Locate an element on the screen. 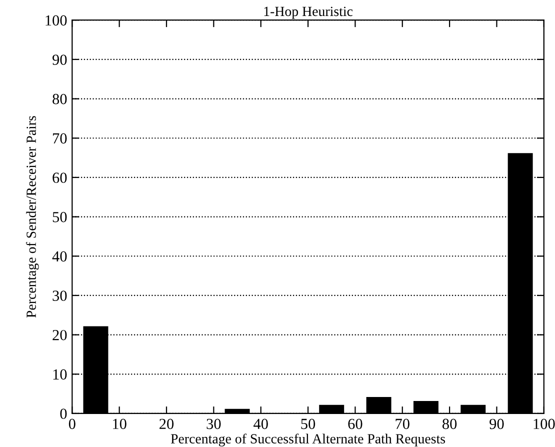  chart-title: 1-Hop Heuristic is located at coordinates (308, 12).